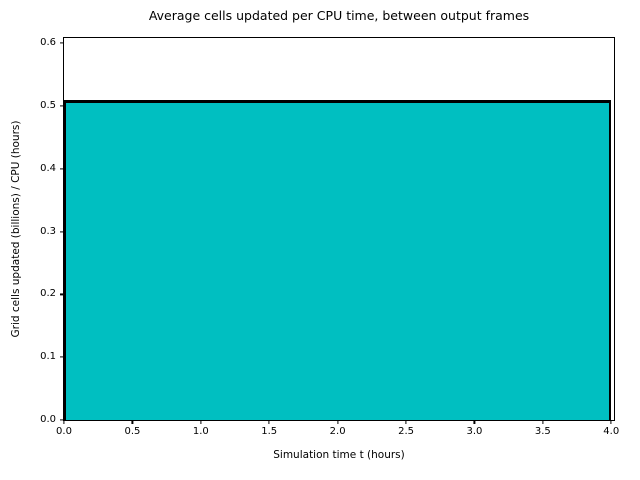  I want to click on y-tick-label: 0.1, so click(48, 357).